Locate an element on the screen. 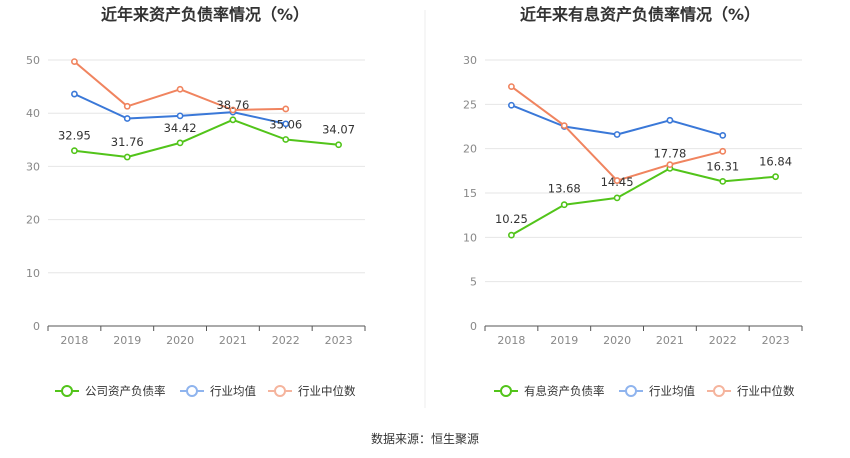  legend-item-1: 有息资产负债率 is located at coordinates (549, 391).